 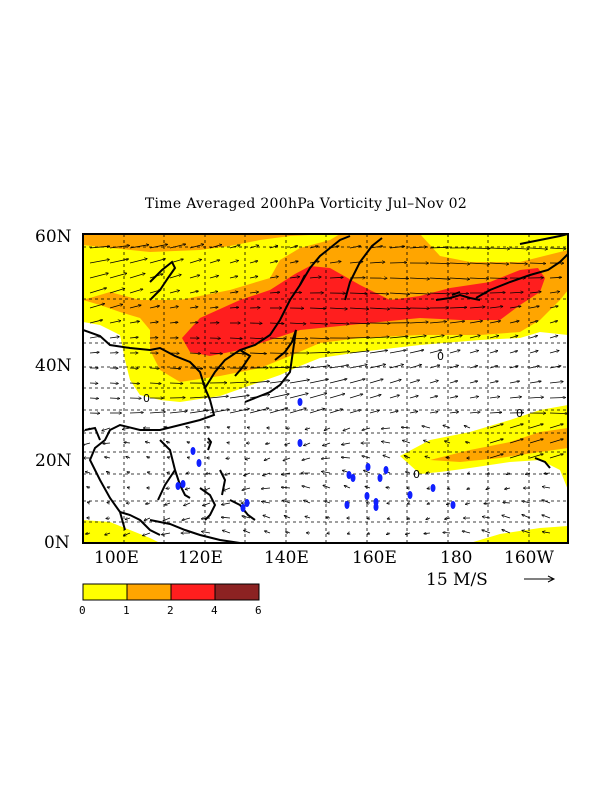 I want to click on vorticity-band-yellow-south-west, so click(x=121, y=531).